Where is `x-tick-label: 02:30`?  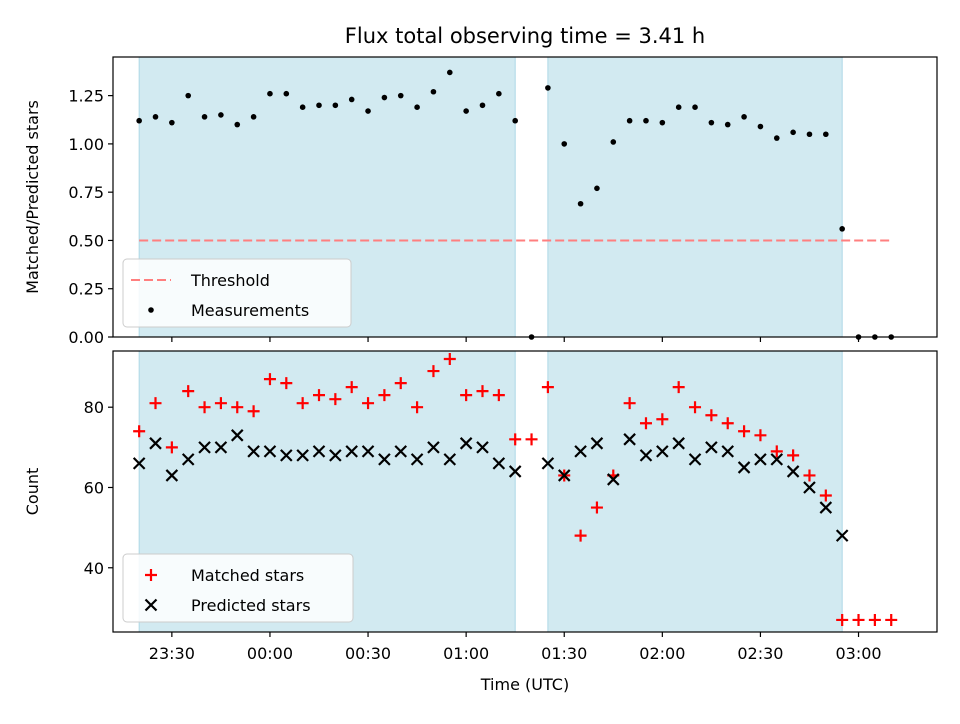
x-tick-label: 02:30 is located at coordinates (760, 653).